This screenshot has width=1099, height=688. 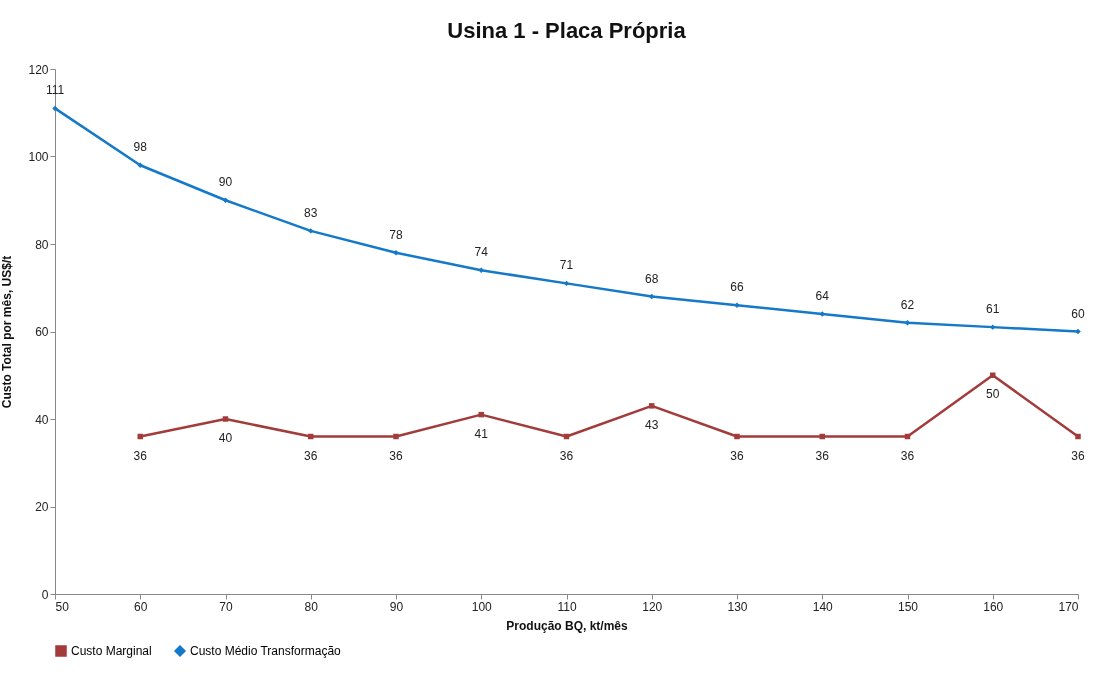 I want to click on x-axis-title: Produção BQ, kt/mês, so click(x=567, y=625).